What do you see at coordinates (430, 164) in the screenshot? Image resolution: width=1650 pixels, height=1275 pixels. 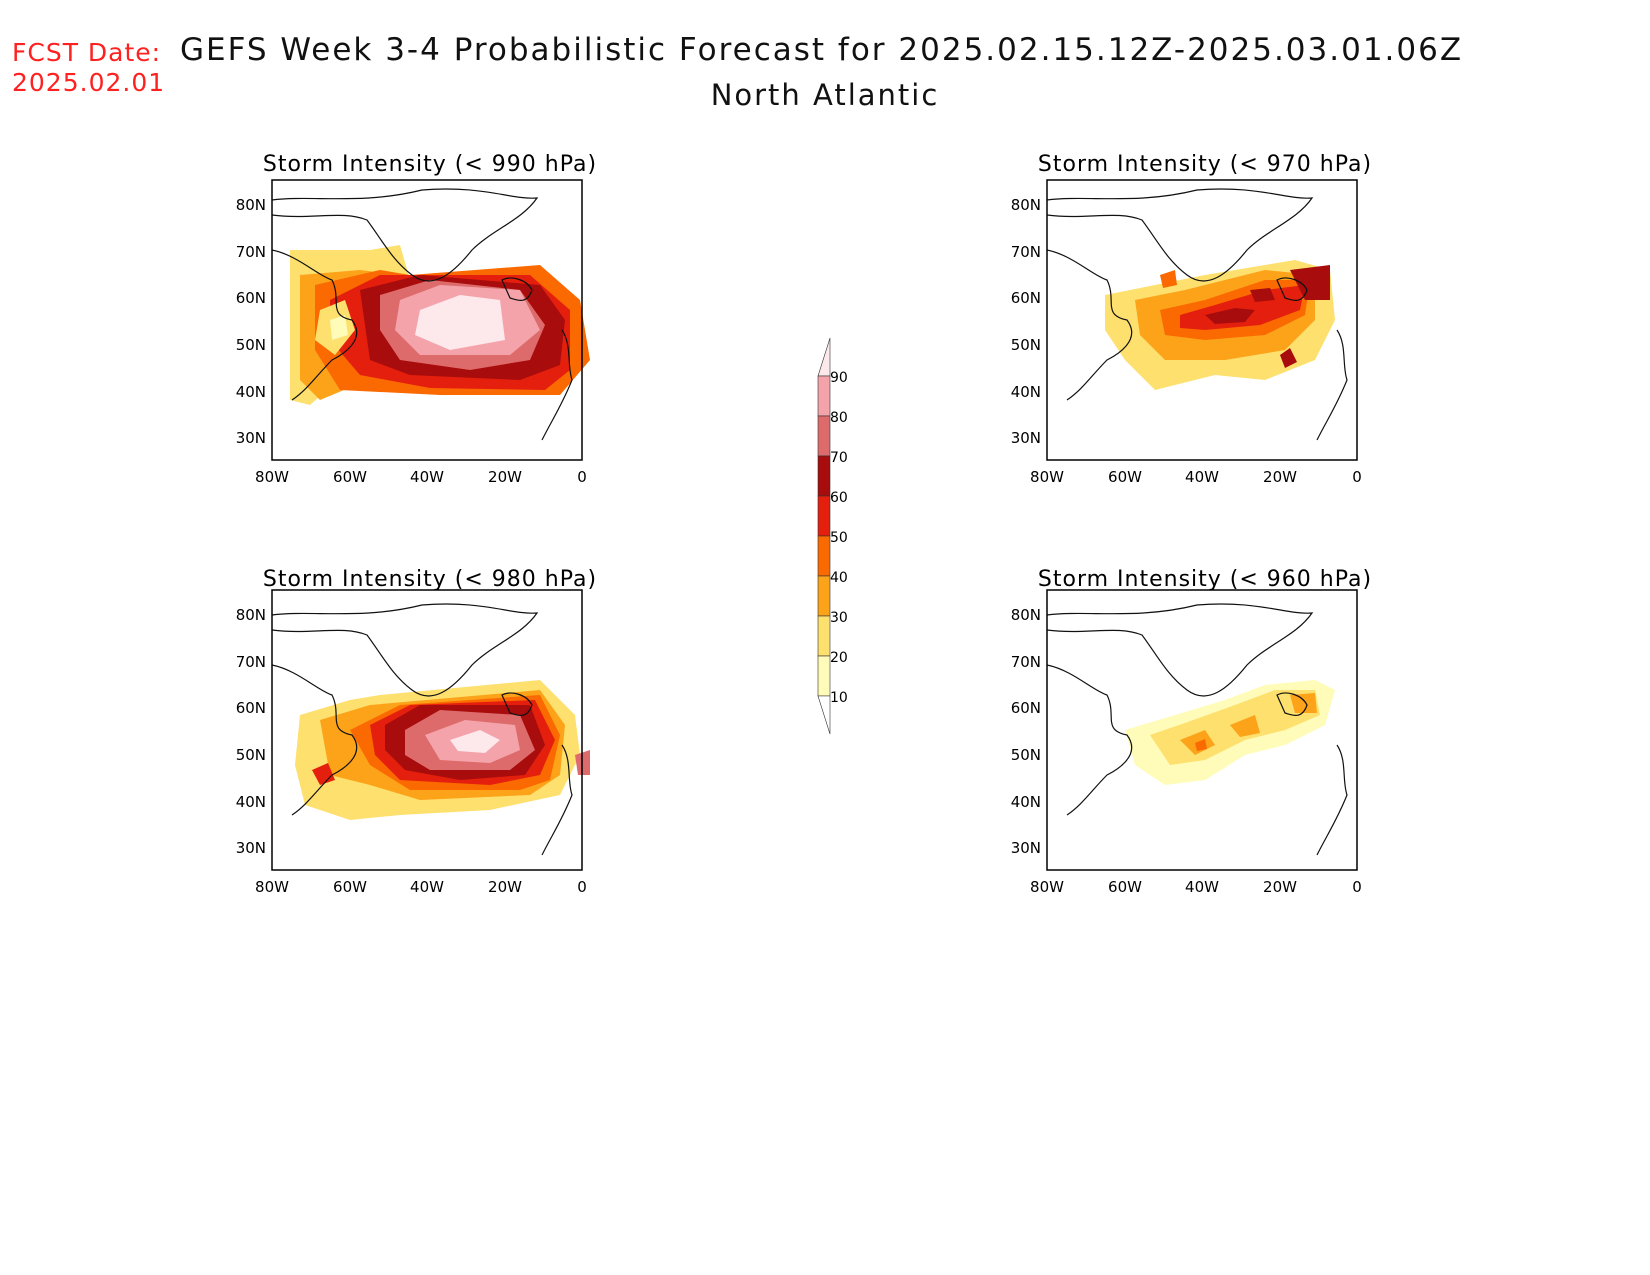 I see `panel-title: Storm Intensity (< 990 hPa)` at bounding box center [430, 164].